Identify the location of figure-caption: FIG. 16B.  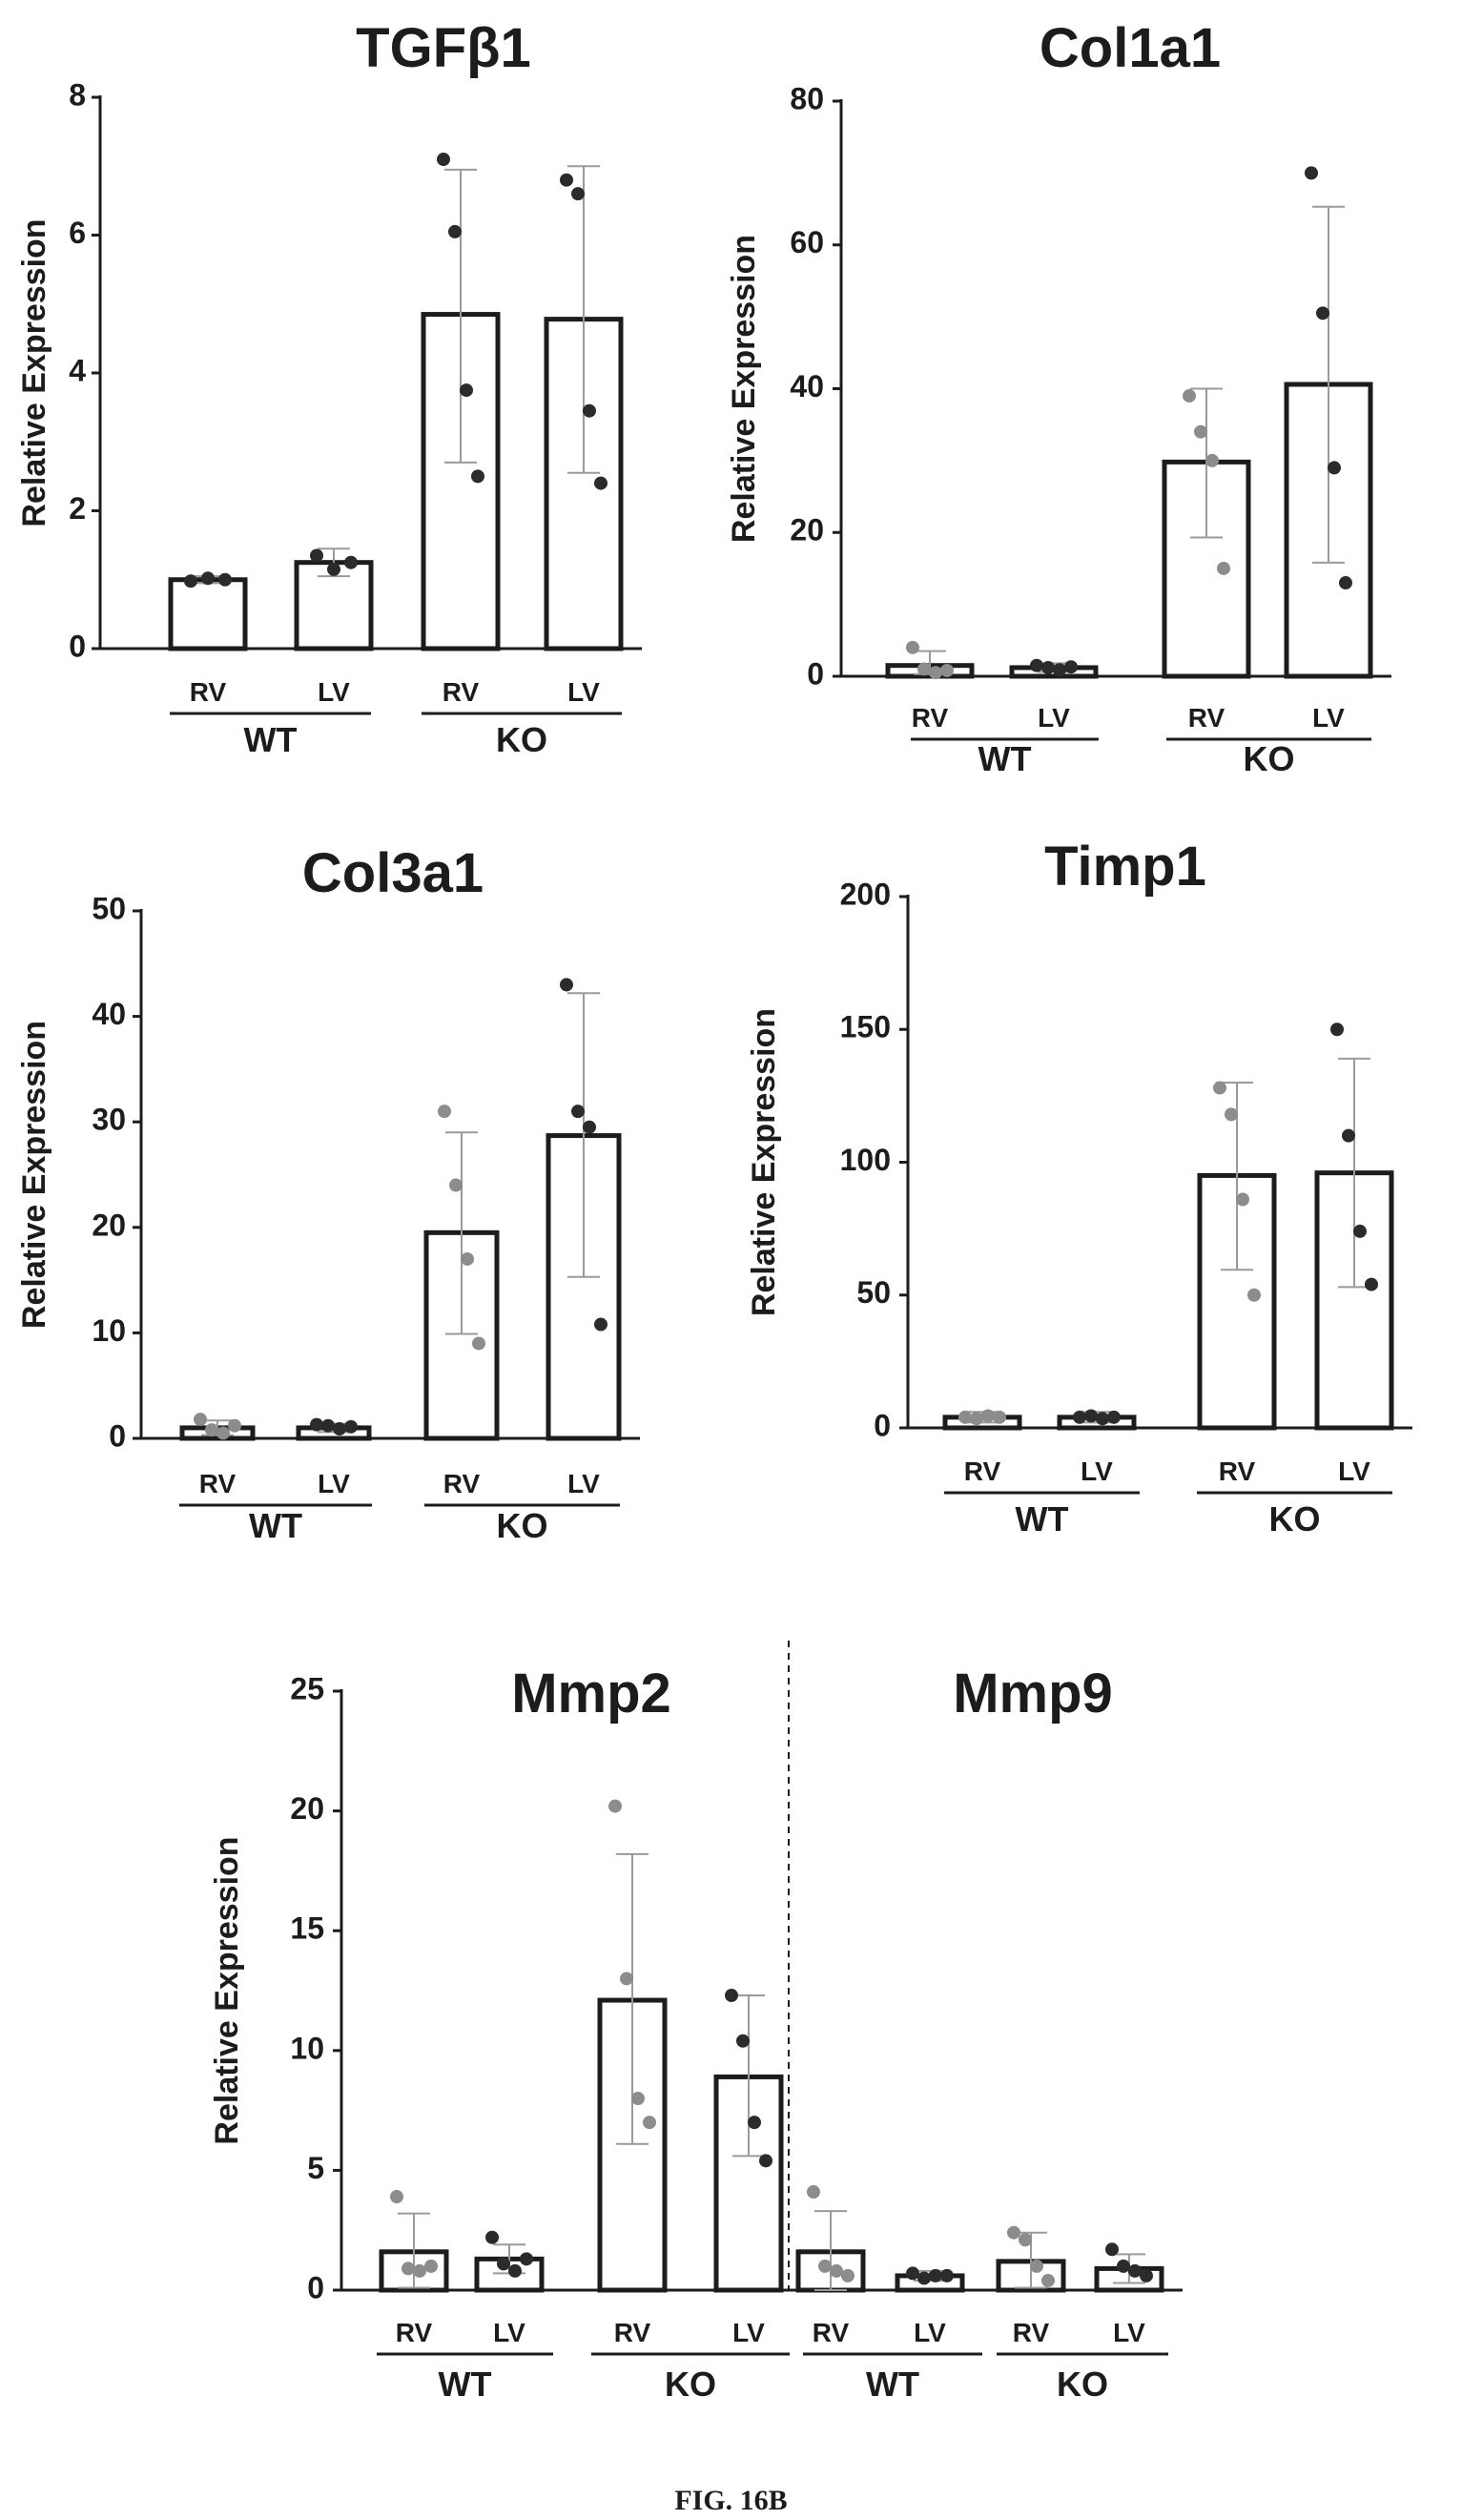
(731, 2500).